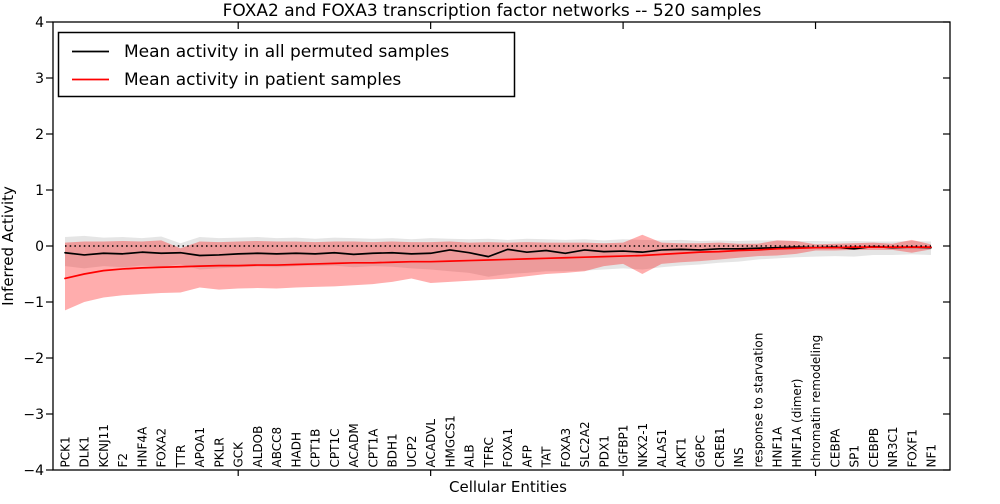  What do you see at coordinates (624, 446) in the screenshot?
I see `x-category-label: IGFBP1` at bounding box center [624, 446].